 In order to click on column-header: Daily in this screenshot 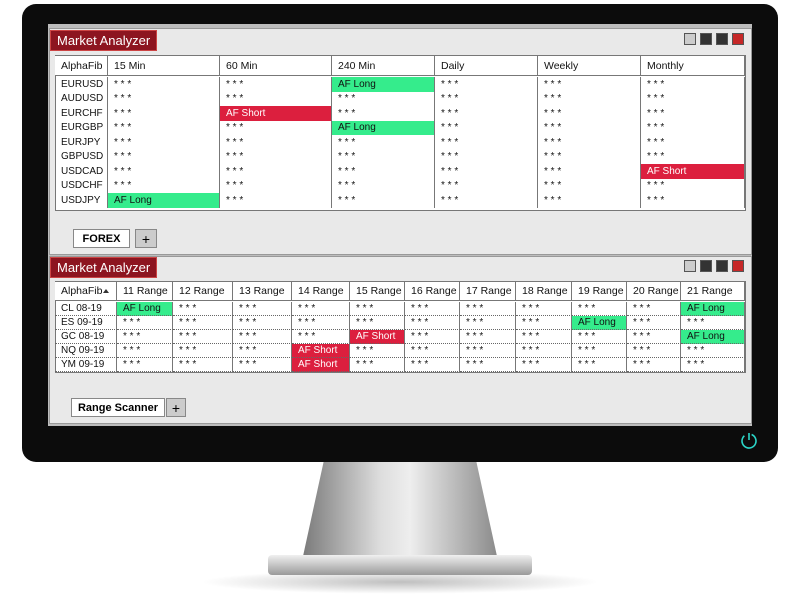, I will do `click(486, 66)`.